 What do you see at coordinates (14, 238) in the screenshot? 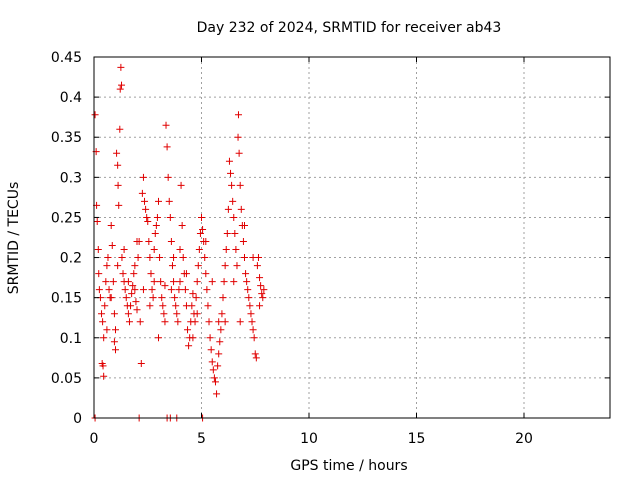
I see `y-axis-label: SRMTID / TECUs` at bounding box center [14, 238].